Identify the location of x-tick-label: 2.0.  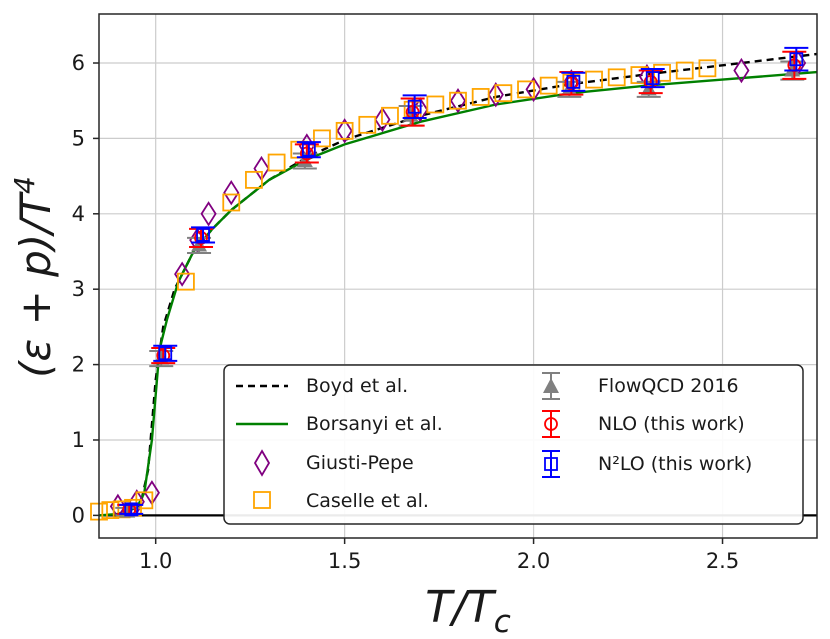
(533, 561).